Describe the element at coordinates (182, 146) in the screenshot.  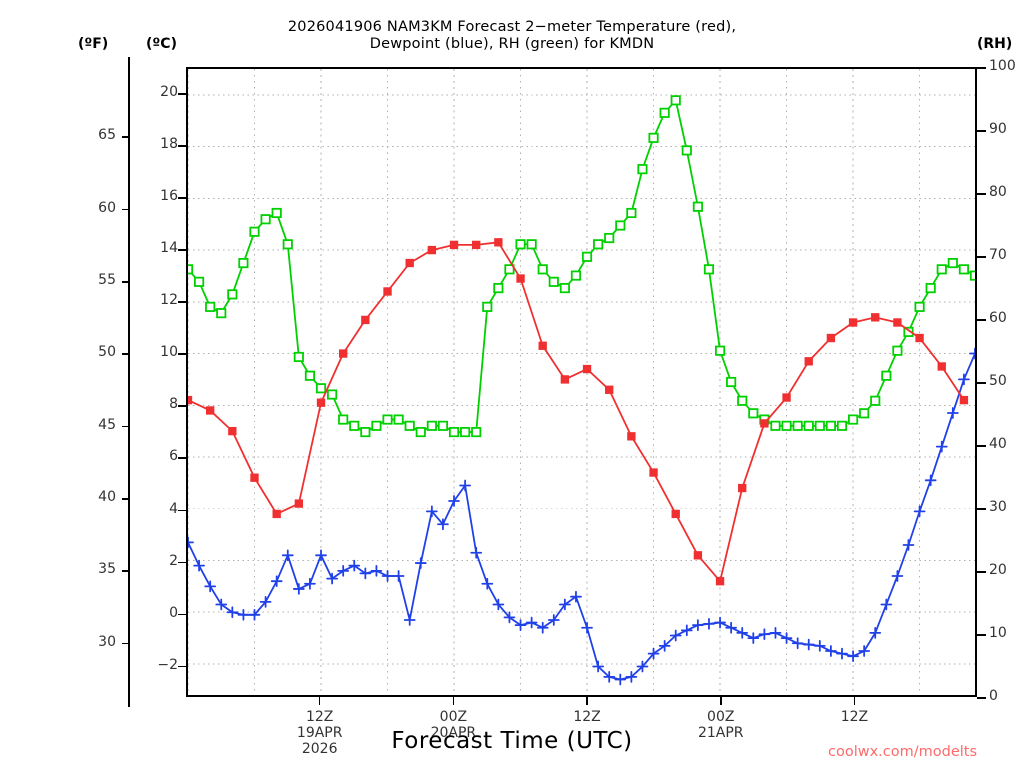
I see `celsius-tick-18-mark` at that location.